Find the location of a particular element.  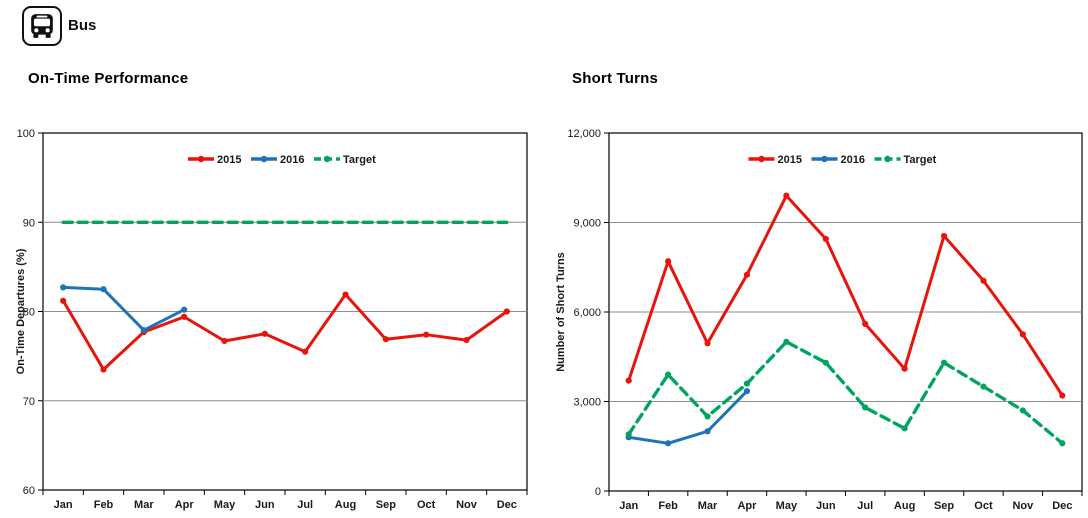

y-tick-label: 0 is located at coordinates (598, 492).